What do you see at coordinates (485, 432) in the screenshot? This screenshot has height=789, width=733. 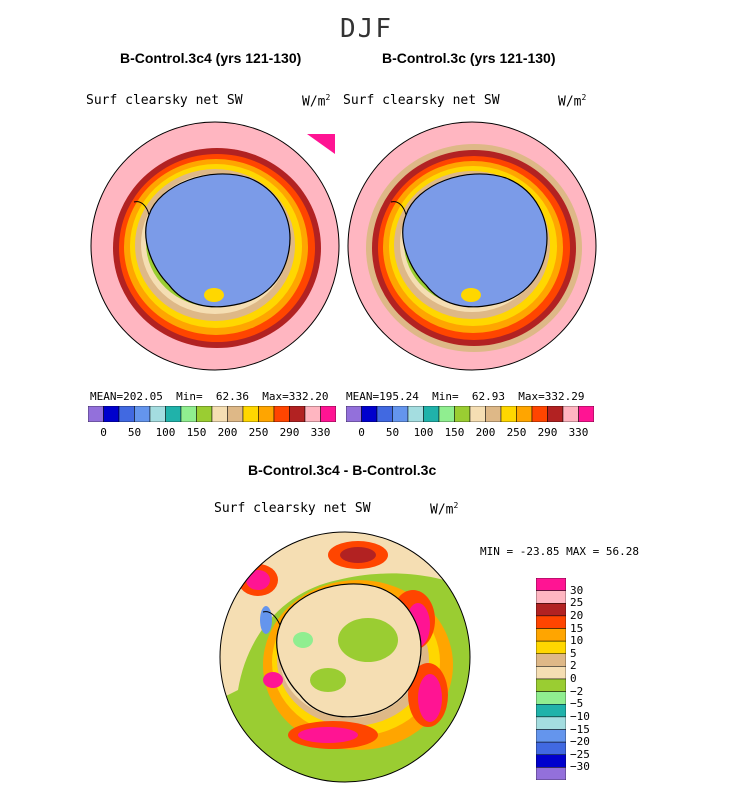 I see `colorbar-right-tick-label: 200` at bounding box center [485, 432].